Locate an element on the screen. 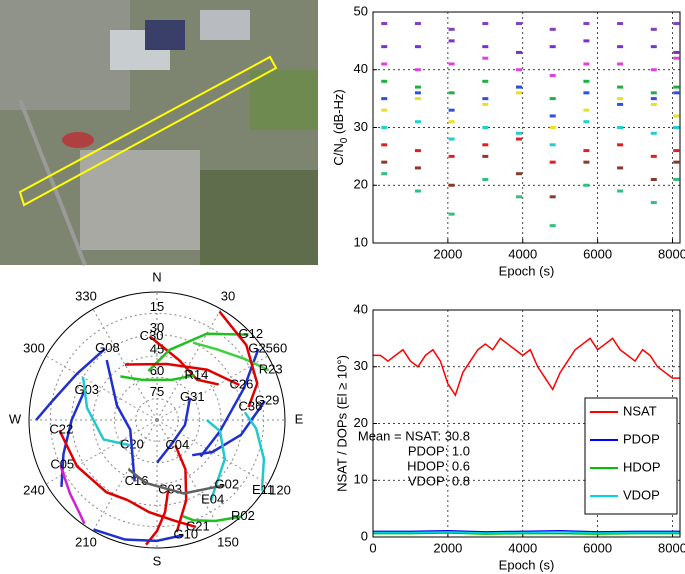 Image resolution: width=685 pixels, height=574 pixels. annotation: HDOP: 0.6 is located at coordinates (438, 465).